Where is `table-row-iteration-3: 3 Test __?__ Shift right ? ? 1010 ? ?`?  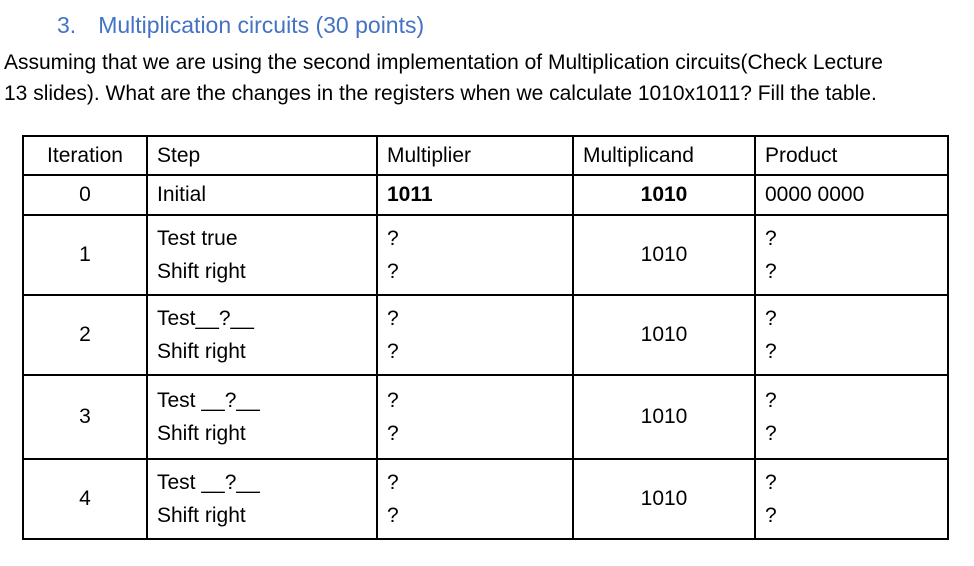 table-row-iteration-3: 3 Test __?__ Shift right ? ? 1010 ? ? is located at coordinates (485, 417).